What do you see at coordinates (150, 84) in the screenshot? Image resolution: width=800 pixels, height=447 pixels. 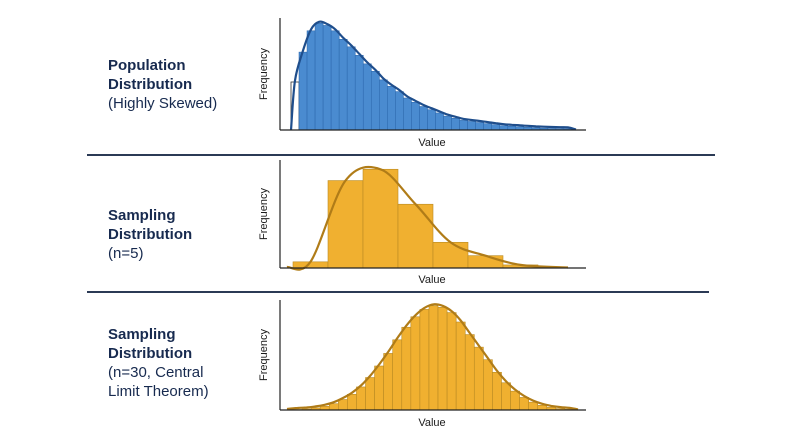 I see `panel1-title-line2: Distribution` at bounding box center [150, 84].